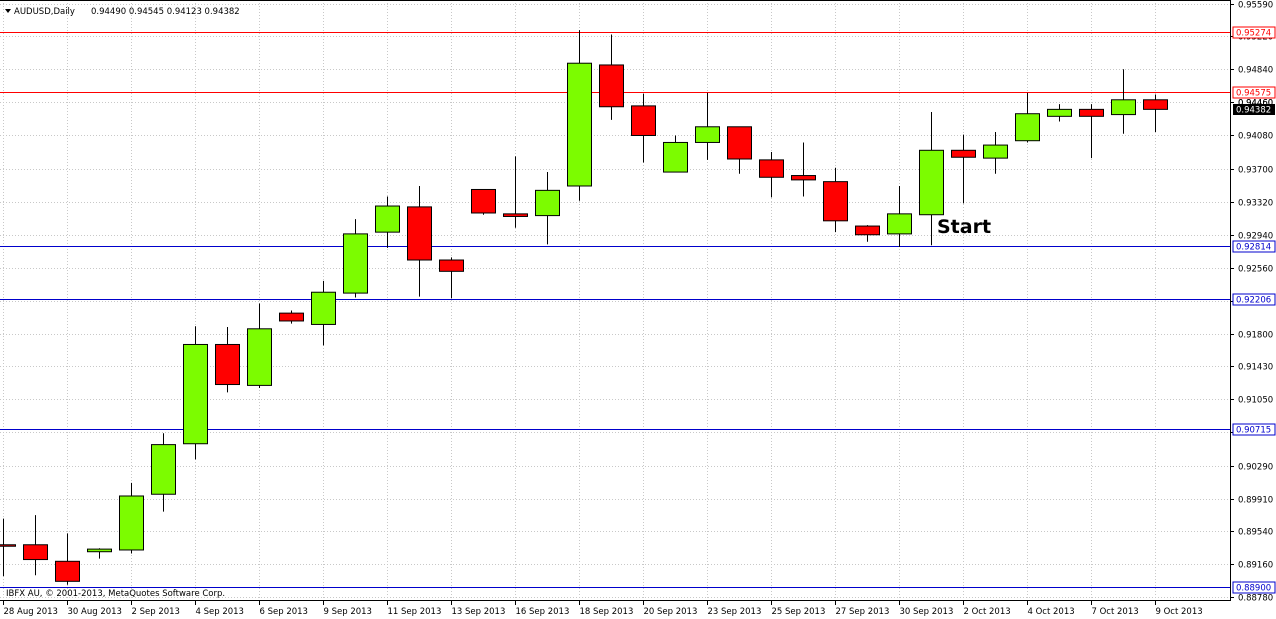  I want to click on y-tick-label: 0.89540, so click(1255, 533).